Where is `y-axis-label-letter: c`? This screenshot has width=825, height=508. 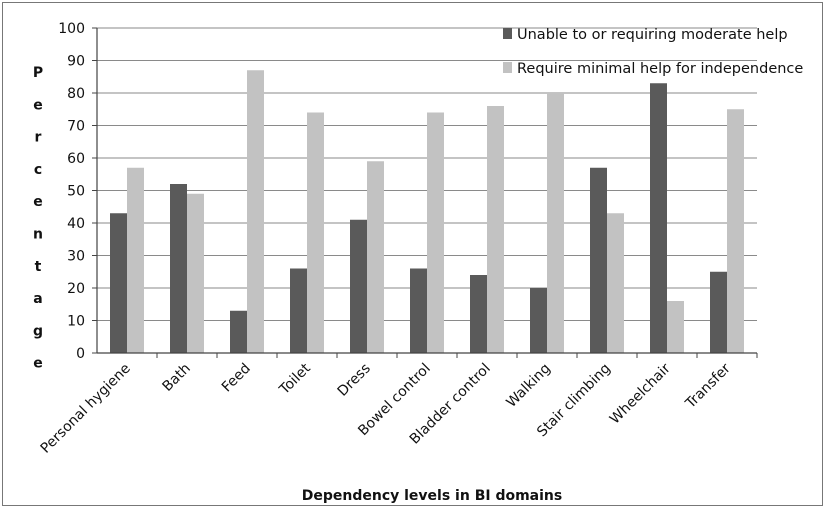 y-axis-label-letter: c is located at coordinates (38, 170).